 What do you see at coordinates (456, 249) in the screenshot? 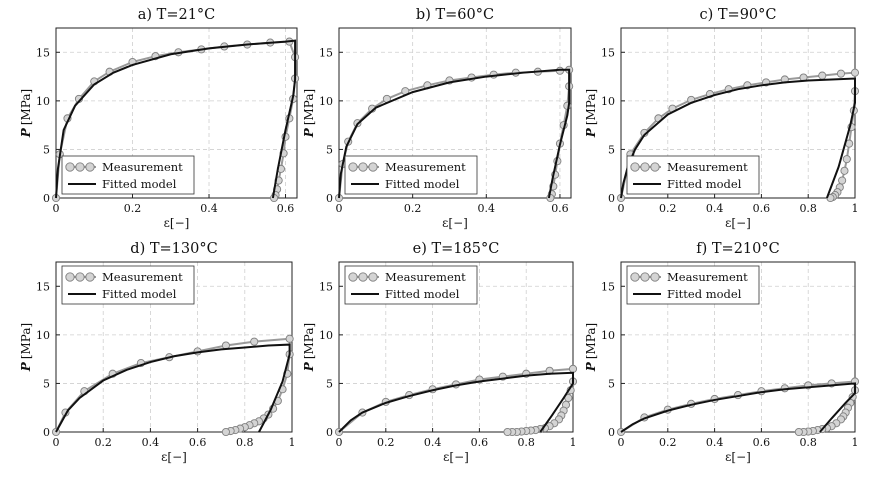
I see `chart-title: e) T=185°C` at bounding box center [456, 249].